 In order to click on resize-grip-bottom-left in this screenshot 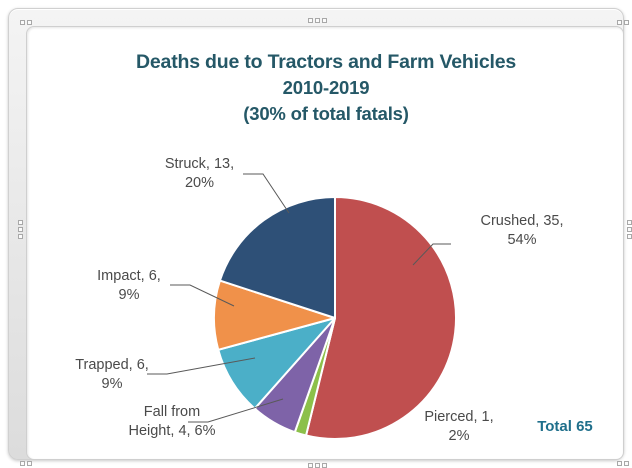, I will do `click(26, 463)`.